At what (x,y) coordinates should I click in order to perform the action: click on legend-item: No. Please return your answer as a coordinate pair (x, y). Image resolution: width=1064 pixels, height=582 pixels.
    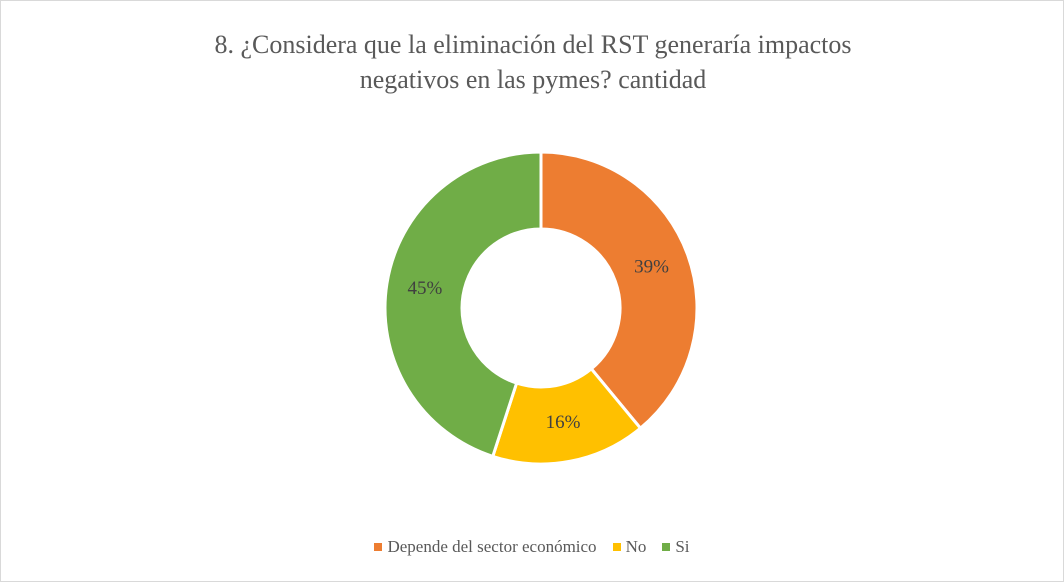
    Looking at the image, I should click on (629, 547).